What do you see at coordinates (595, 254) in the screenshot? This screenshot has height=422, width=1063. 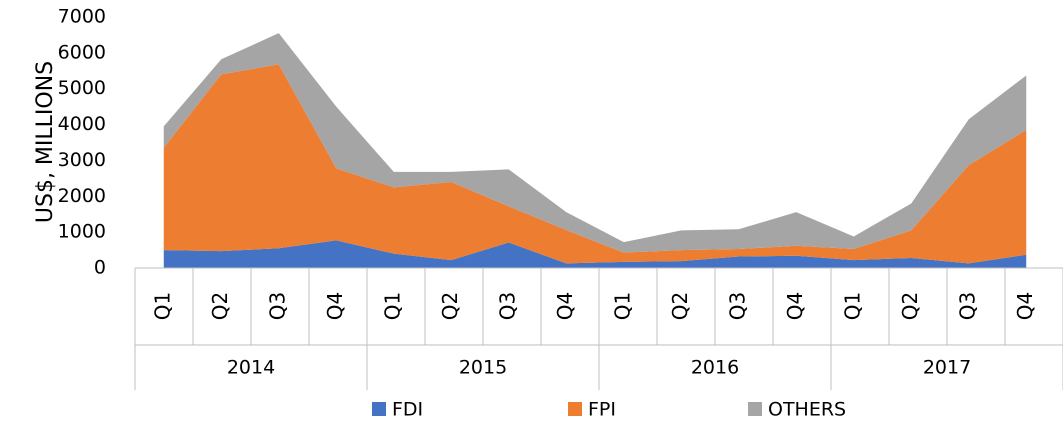 I see `area` at bounding box center [595, 254].